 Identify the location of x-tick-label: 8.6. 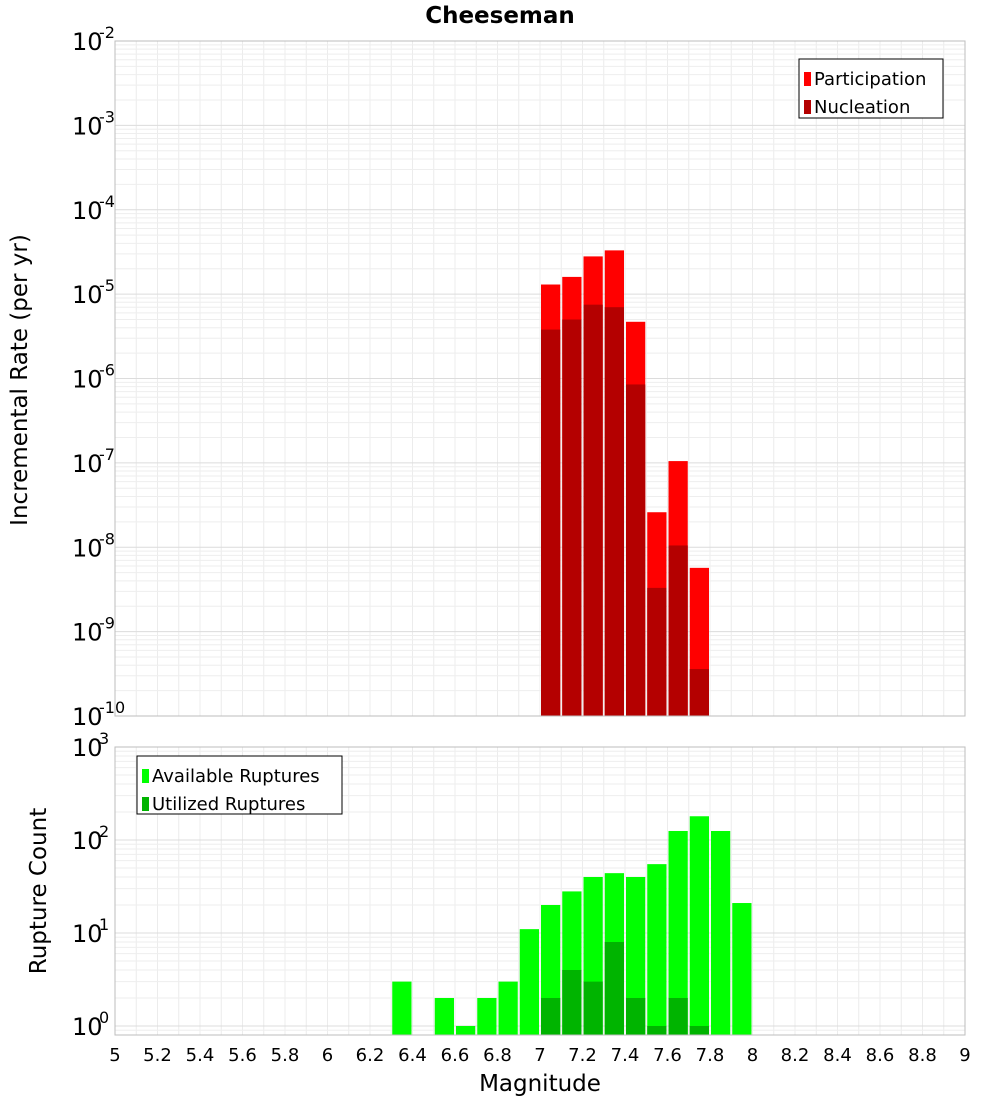
(880, 1055).